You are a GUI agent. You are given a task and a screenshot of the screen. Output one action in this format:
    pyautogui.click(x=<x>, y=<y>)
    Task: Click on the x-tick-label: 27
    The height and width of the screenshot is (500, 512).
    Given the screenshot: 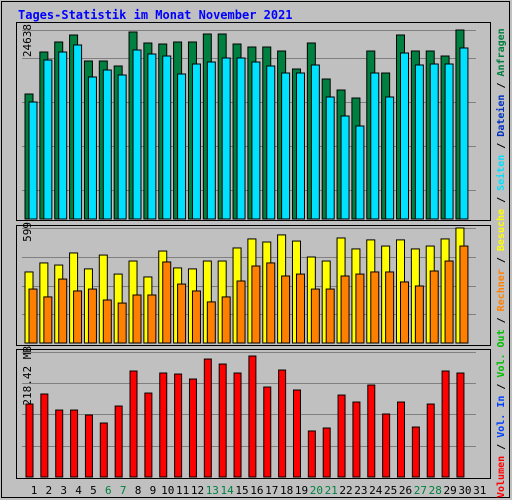 What is the action you would take?
    pyautogui.click(x=420, y=490)
    